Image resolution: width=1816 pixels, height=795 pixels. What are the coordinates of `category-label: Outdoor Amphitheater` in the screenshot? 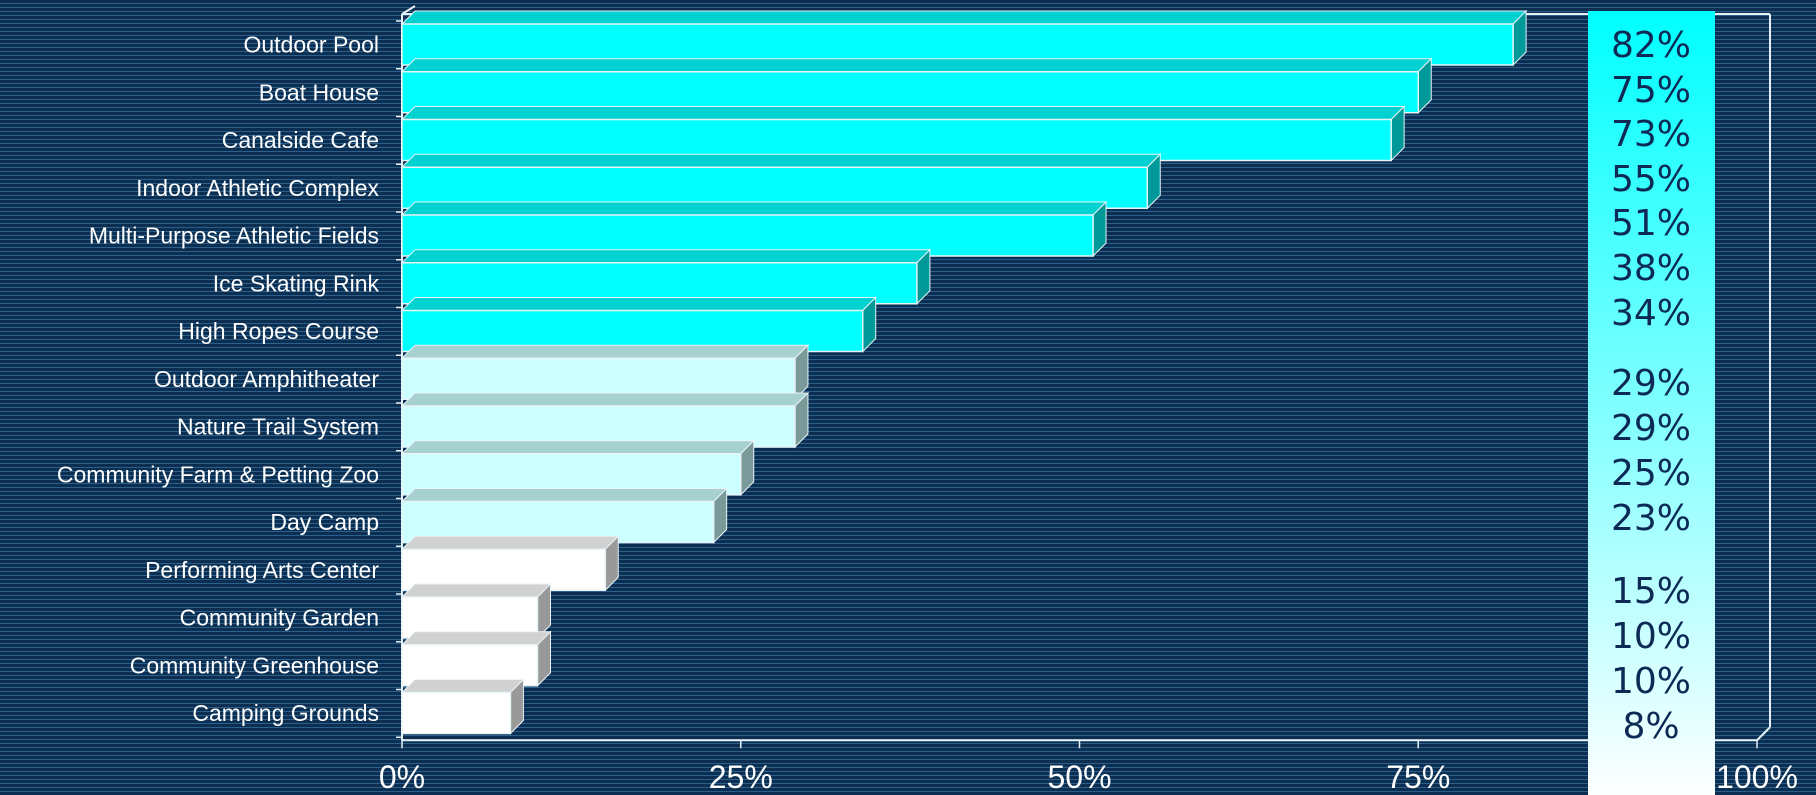 It's located at (266, 379).